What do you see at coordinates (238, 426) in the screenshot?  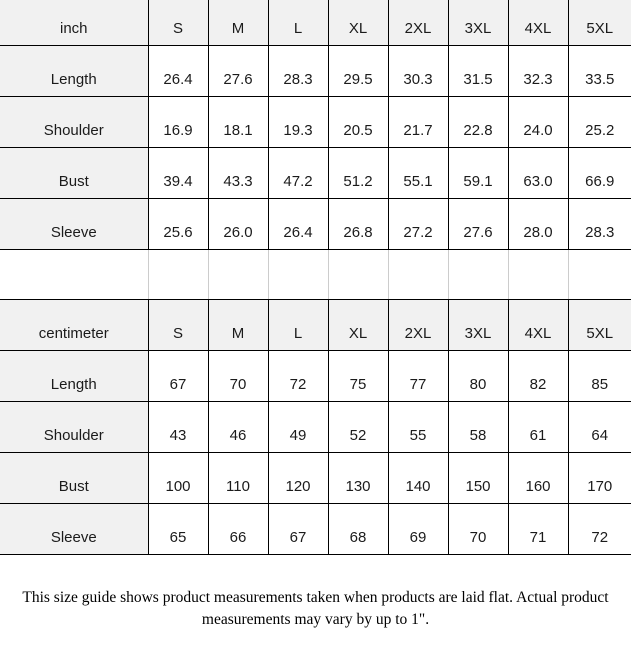 I see `measurement-value: 46` at bounding box center [238, 426].